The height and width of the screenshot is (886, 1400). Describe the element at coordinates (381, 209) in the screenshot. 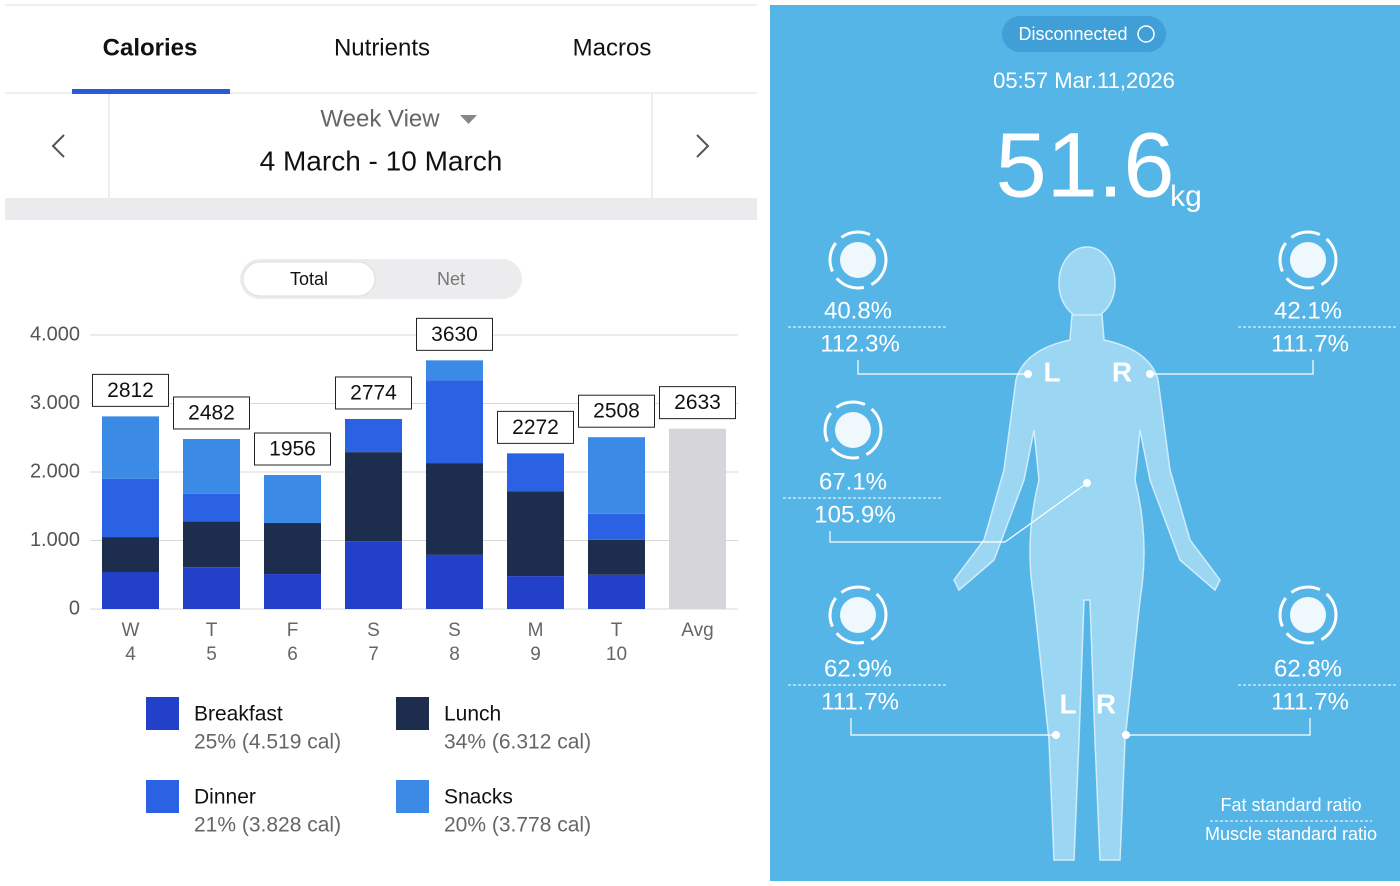

I see `separator` at that location.